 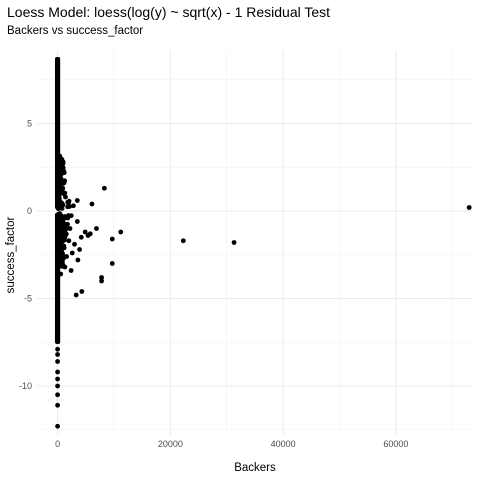 I want to click on y-tick-label: 0, so click(x=29, y=211).